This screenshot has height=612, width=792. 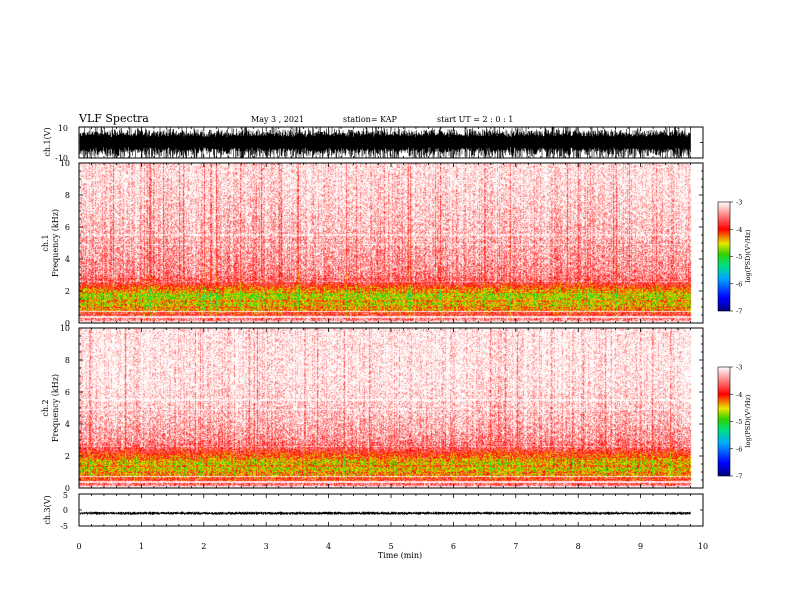 I want to click on ch3-waveform-ticks, so click(x=391, y=510).